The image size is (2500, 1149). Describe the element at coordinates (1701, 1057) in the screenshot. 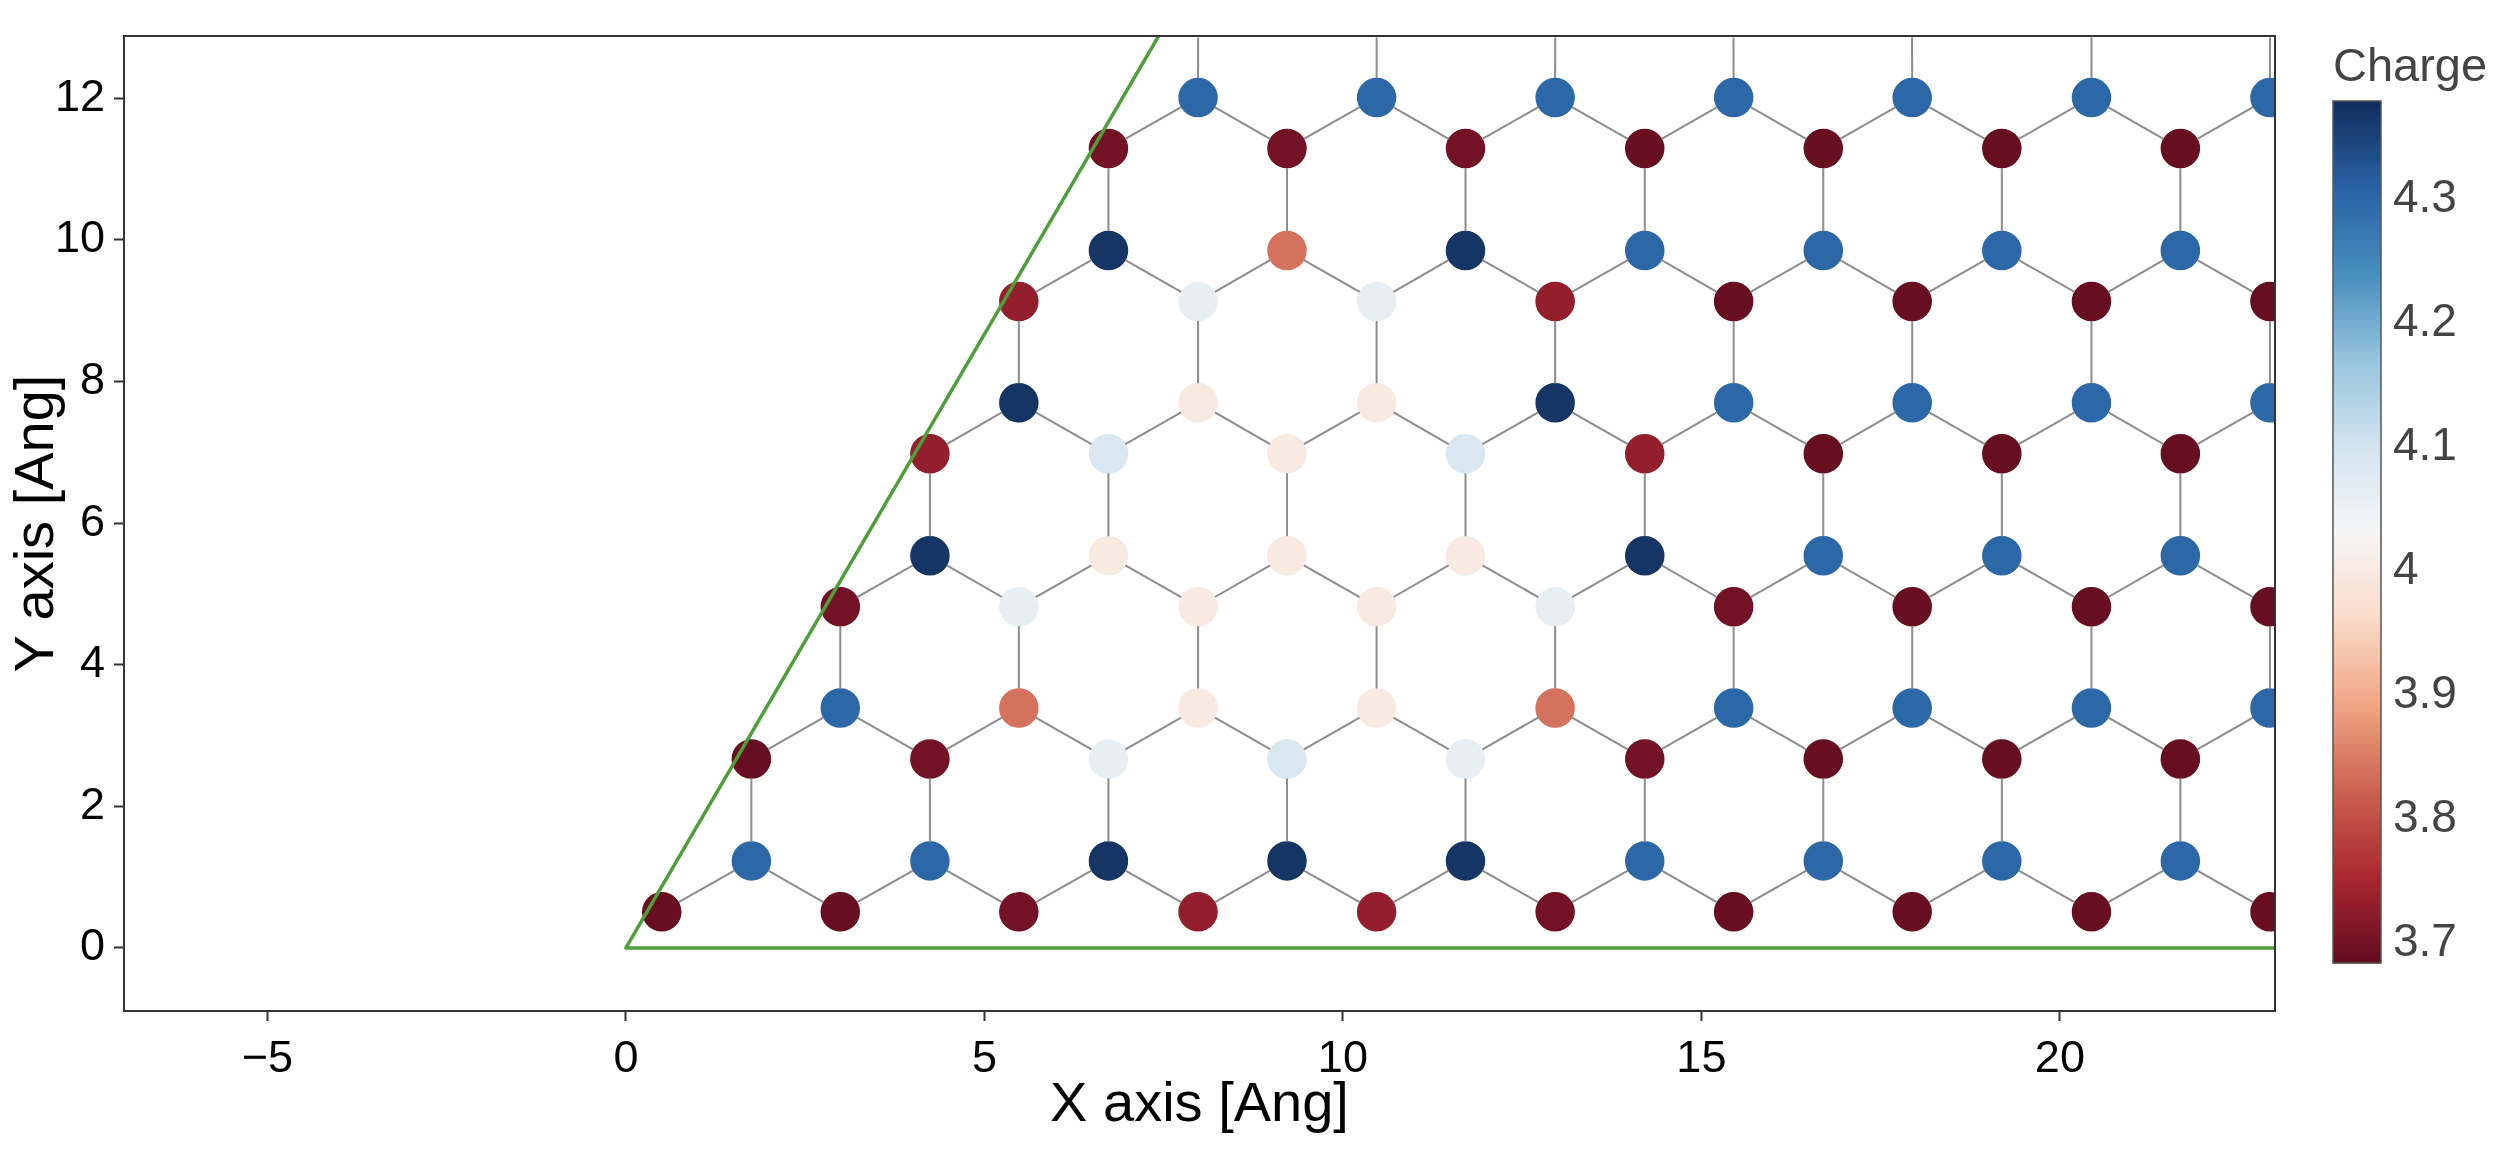

I see `x-tick-label: 15` at that location.